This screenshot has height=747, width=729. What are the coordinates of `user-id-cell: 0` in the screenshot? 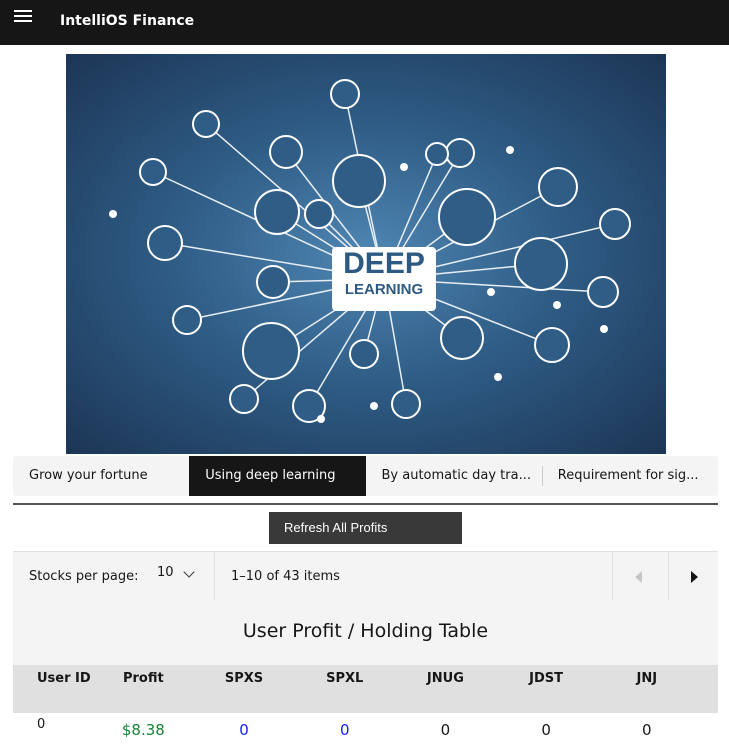 It's located at (41, 724).